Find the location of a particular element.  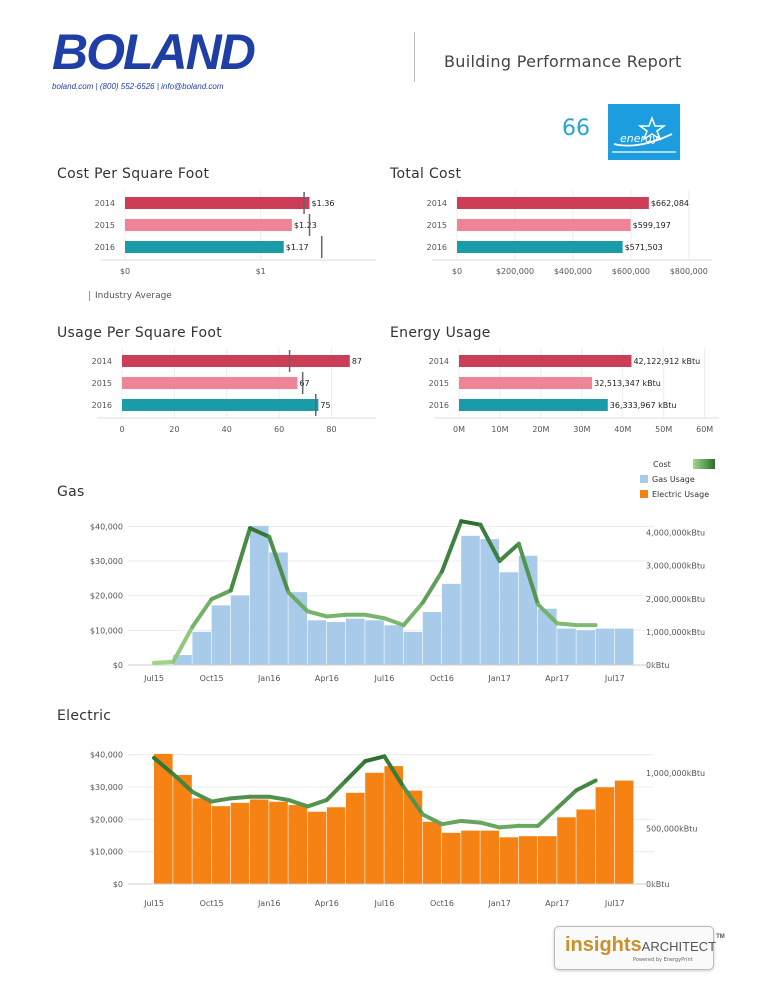

y-right-tick-label: 0kBtu is located at coordinates (657, 884).